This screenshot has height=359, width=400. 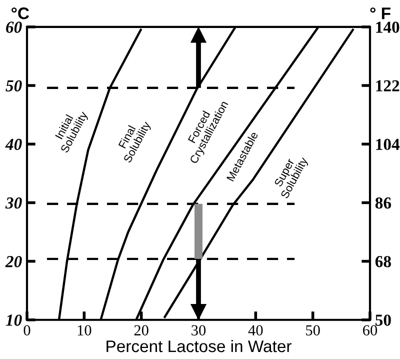 What do you see at coordinates (370, 330) in the screenshot?
I see `x-tick-label: 60` at bounding box center [370, 330].